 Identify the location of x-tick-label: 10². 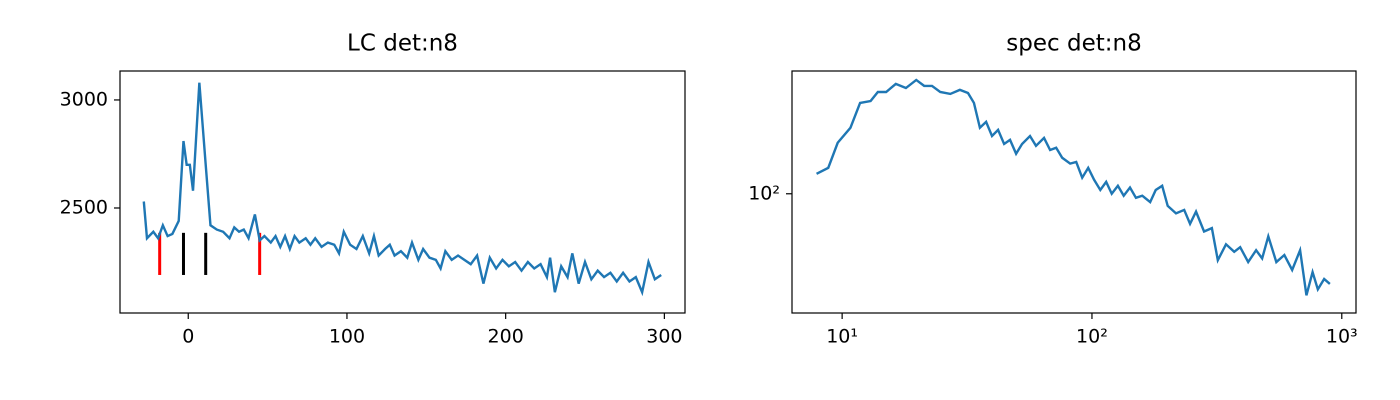
(1092, 337).